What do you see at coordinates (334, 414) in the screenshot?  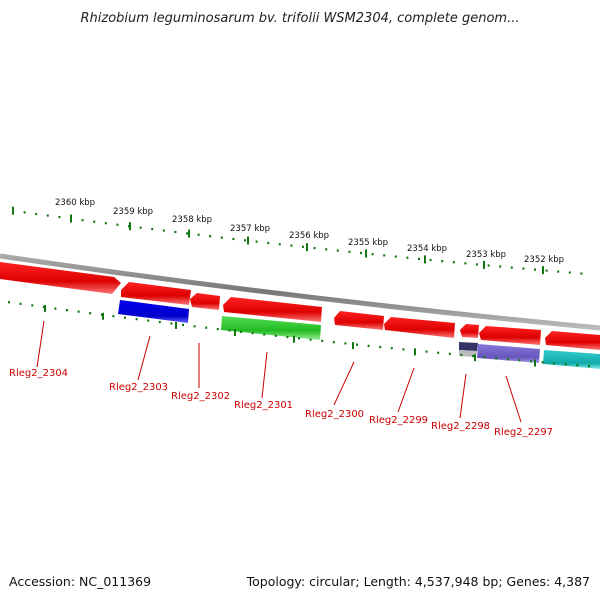 I see `gene-label: Rleg2_2300` at bounding box center [334, 414].